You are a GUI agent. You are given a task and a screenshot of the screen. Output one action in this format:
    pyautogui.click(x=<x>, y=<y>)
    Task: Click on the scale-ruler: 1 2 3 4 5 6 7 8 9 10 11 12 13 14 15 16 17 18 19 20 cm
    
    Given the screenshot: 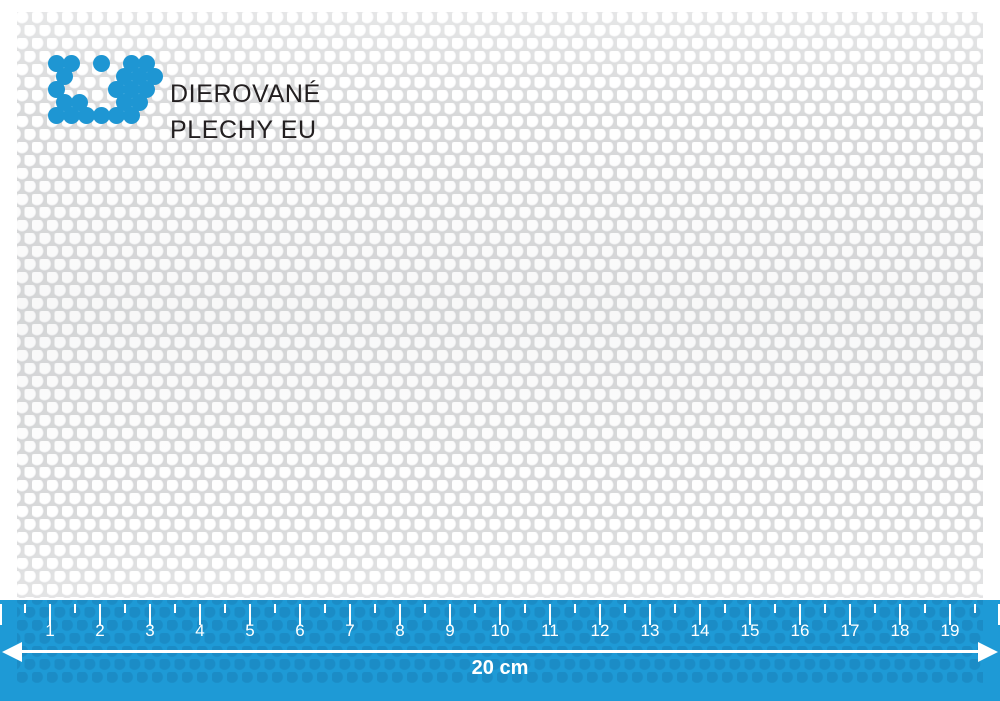 What is the action you would take?
    pyautogui.click(x=500, y=650)
    